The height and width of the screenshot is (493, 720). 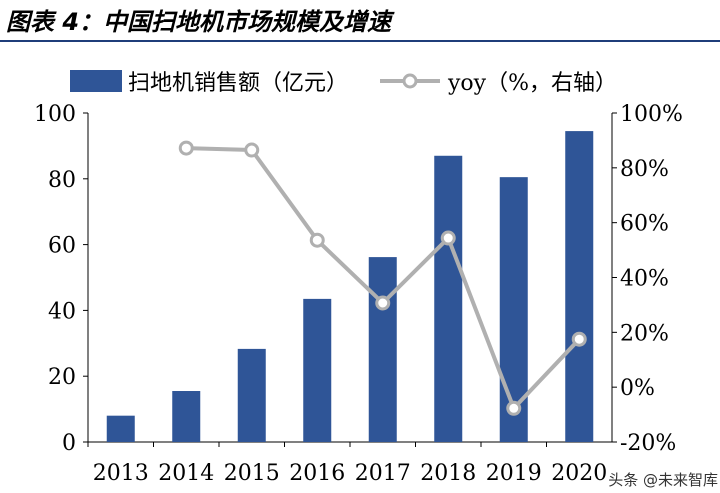 What do you see at coordinates (448, 473) in the screenshot?
I see `x-tick-label: 2018` at bounding box center [448, 473].